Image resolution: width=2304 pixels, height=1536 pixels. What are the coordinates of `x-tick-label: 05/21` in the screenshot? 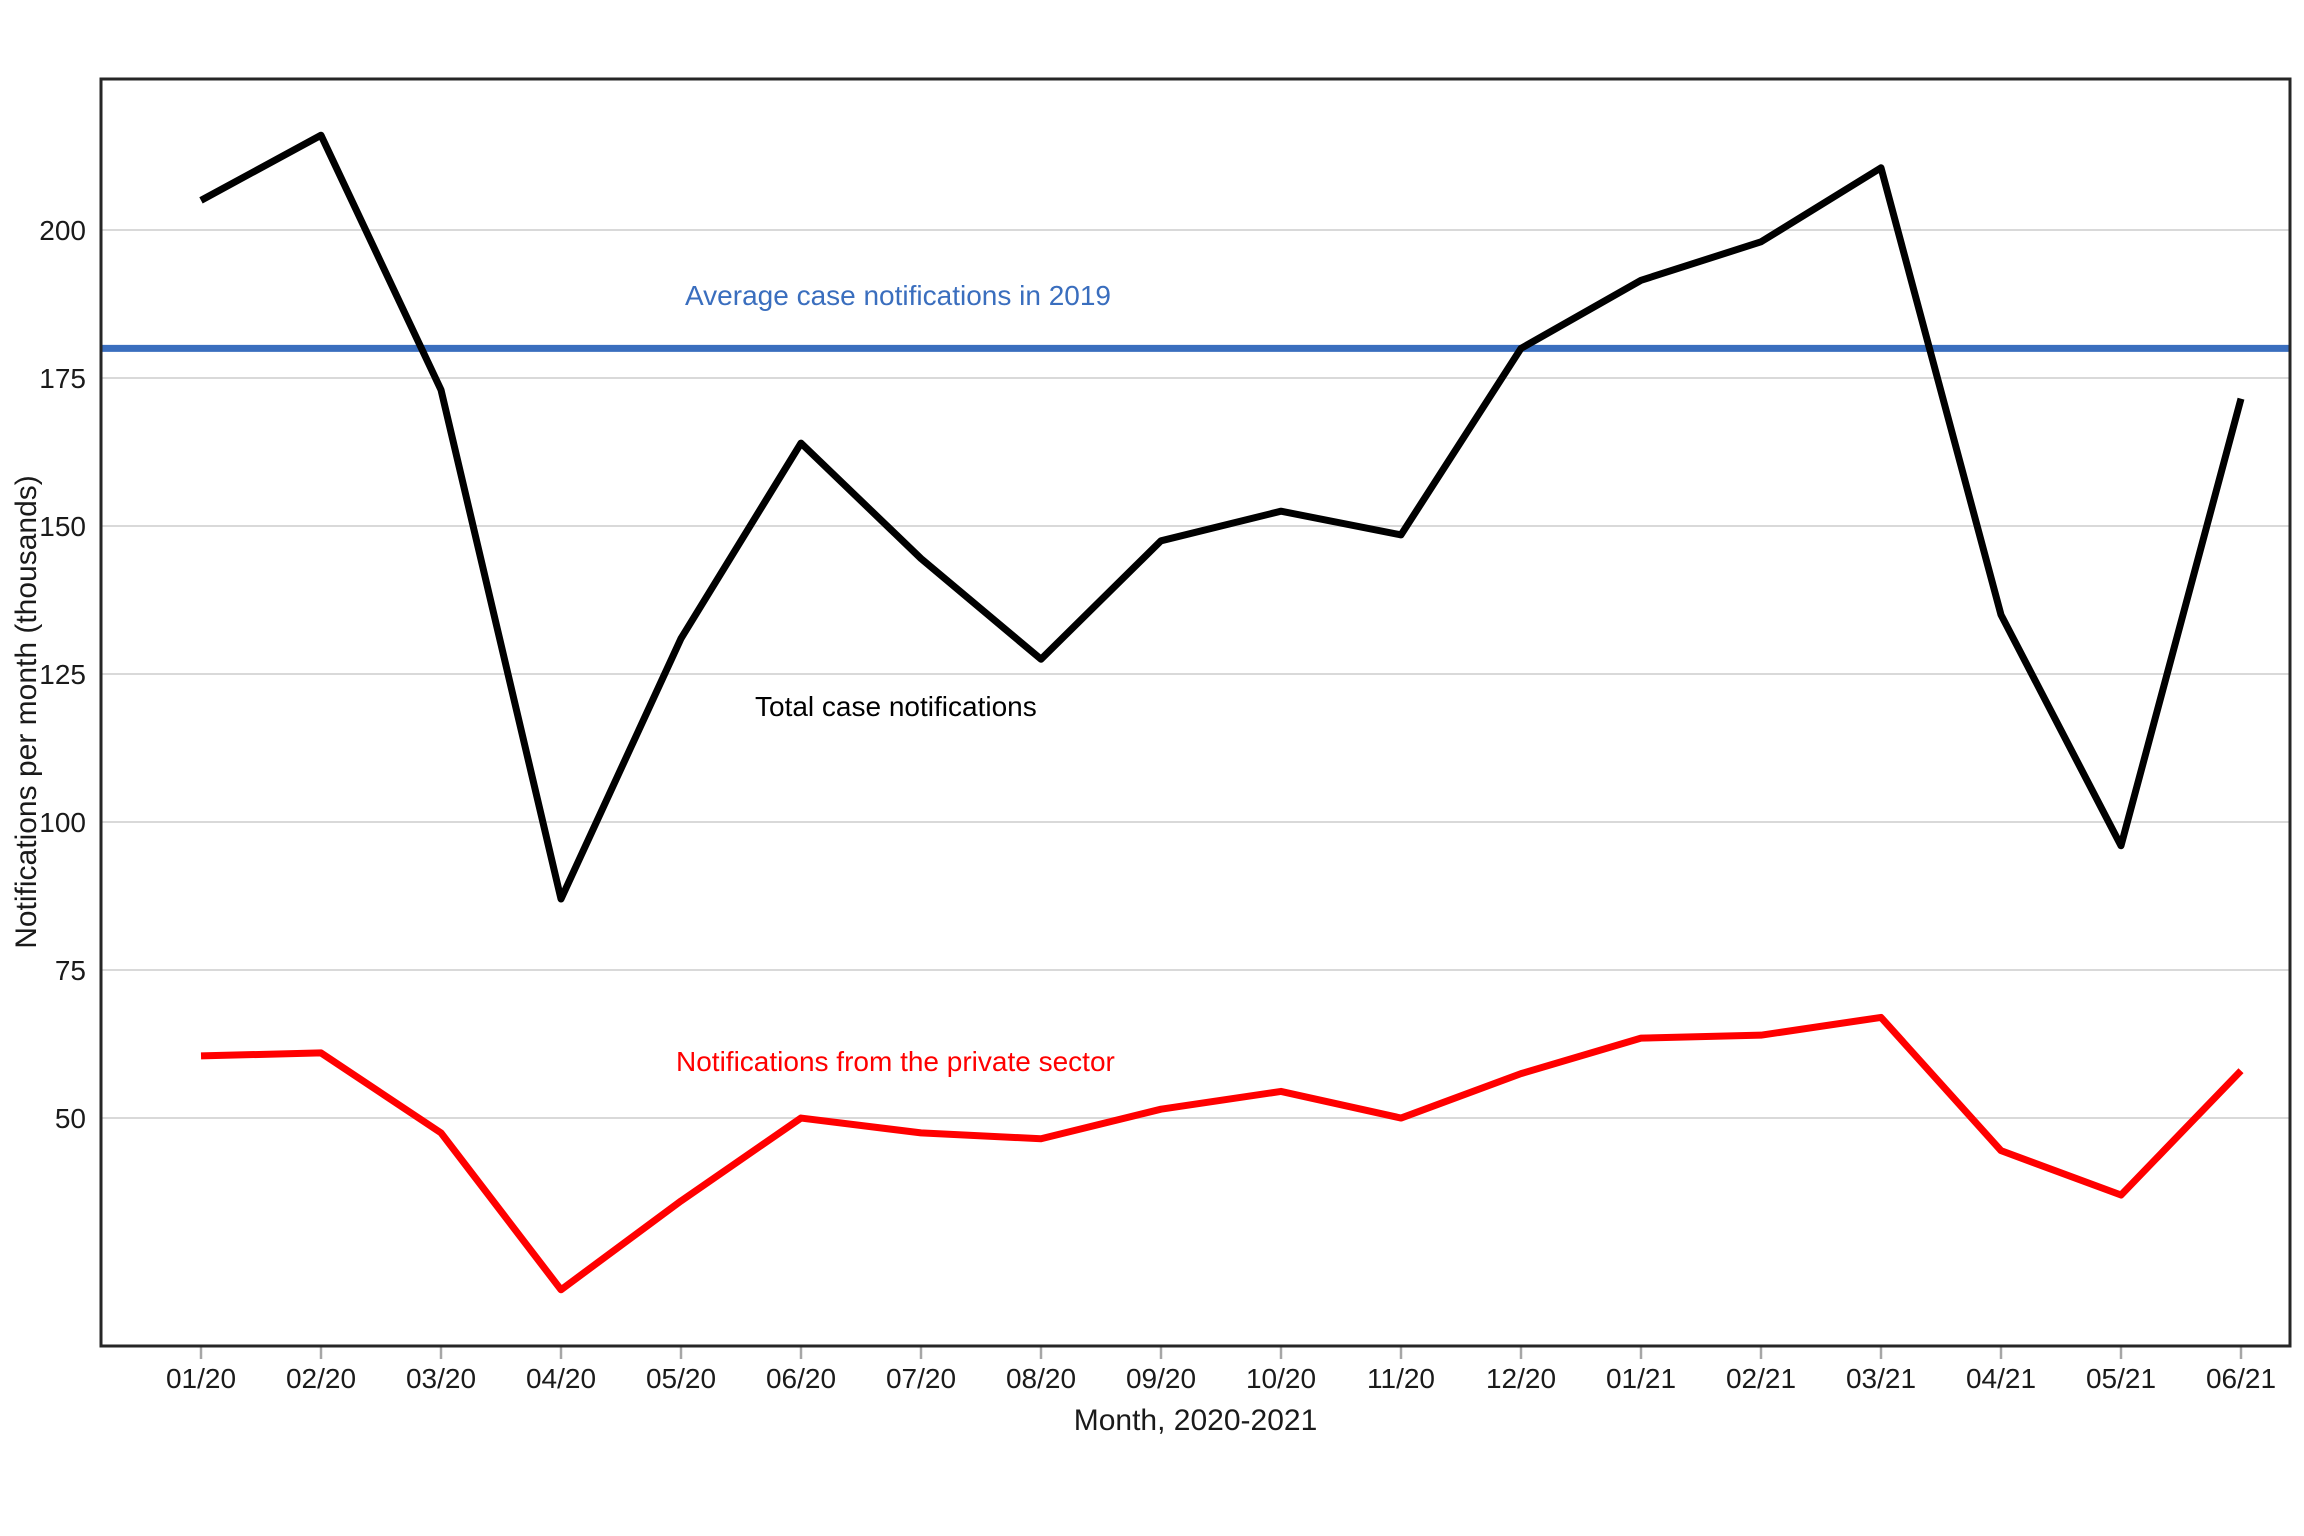 It's located at (2121, 1378).